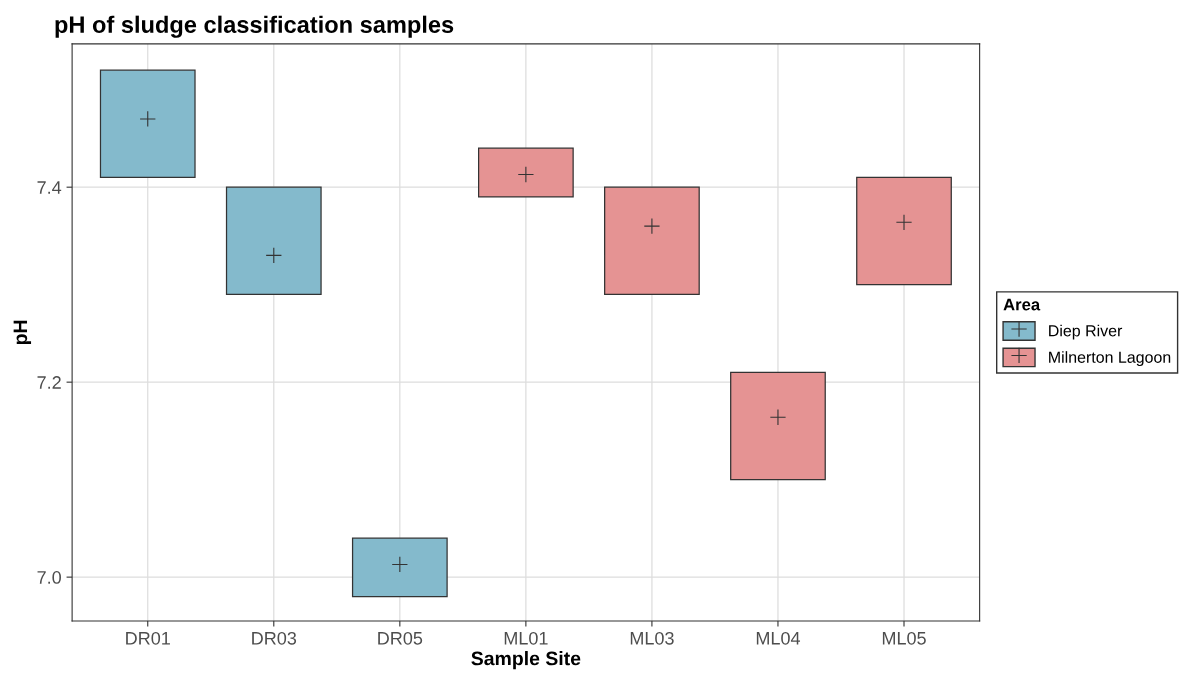 This screenshot has width=1202, height=675. I want to click on y-axis-title: pH, so click(22, 332).